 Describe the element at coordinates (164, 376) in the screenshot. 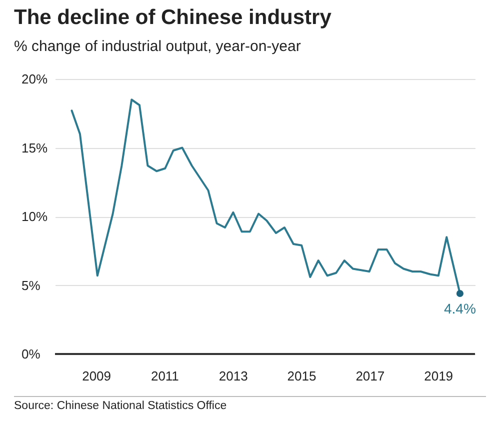

I see `x-tick-label: 2011` at that location.